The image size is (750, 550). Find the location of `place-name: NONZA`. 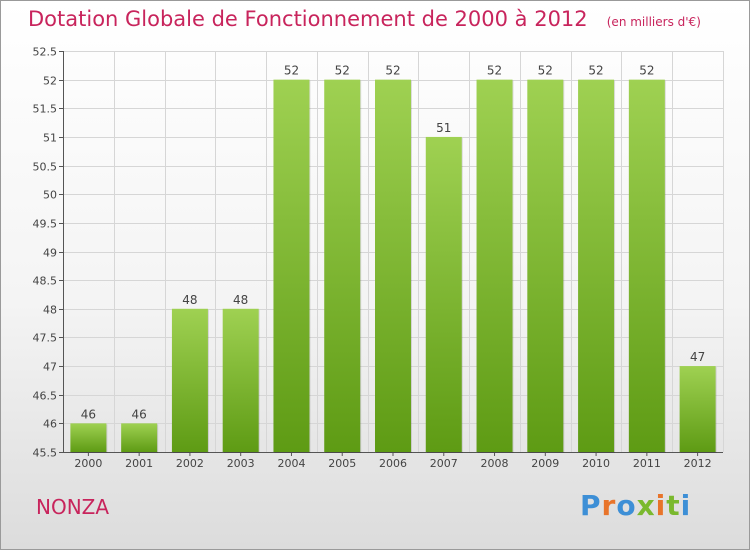

place-name: NONZA is located at coordinates (73, 507).